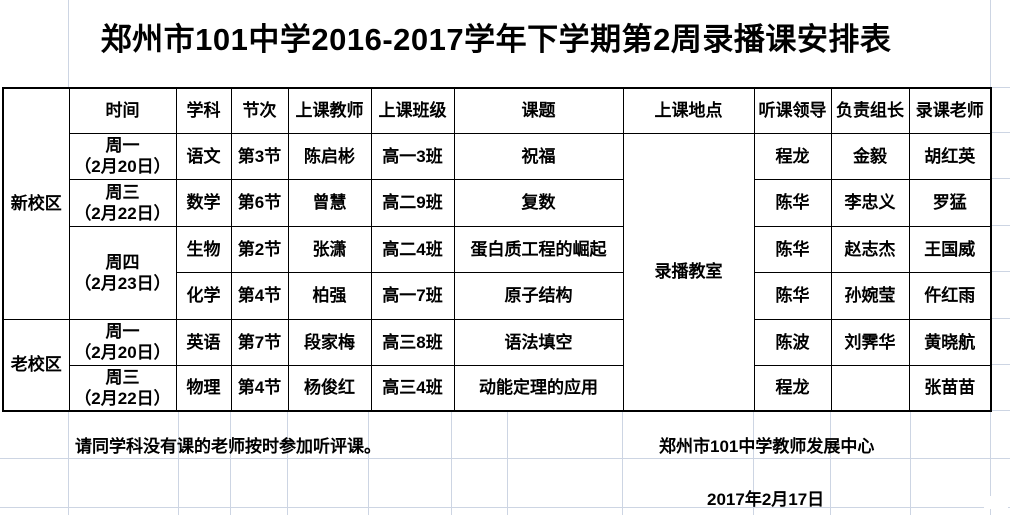  I want to click on cell-r6-leader: 程龙, so click(792, 388).